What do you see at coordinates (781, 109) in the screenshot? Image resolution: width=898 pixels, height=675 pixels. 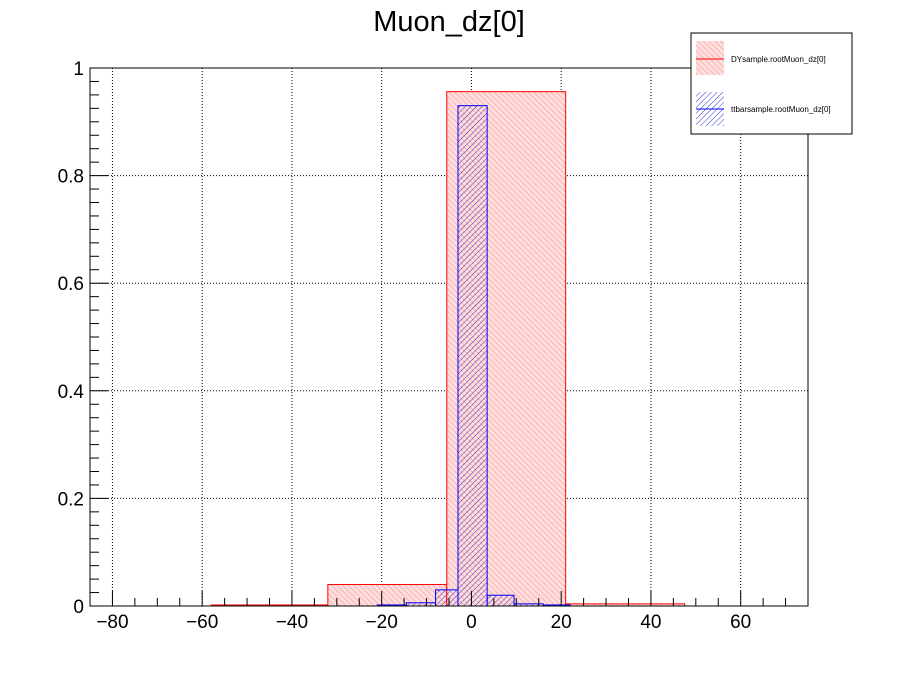 I see `legend-label-ttbar: ttbarsample.rootMuon_dz[0]` at bounding box center [781, 109].